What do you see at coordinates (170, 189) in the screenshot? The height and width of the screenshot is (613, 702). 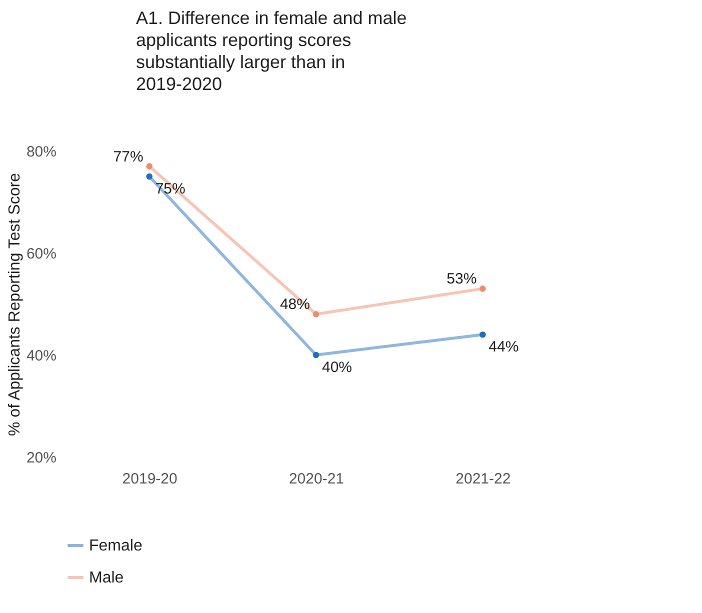 I see `data-label: 75%` at bounding box center [170, 189].